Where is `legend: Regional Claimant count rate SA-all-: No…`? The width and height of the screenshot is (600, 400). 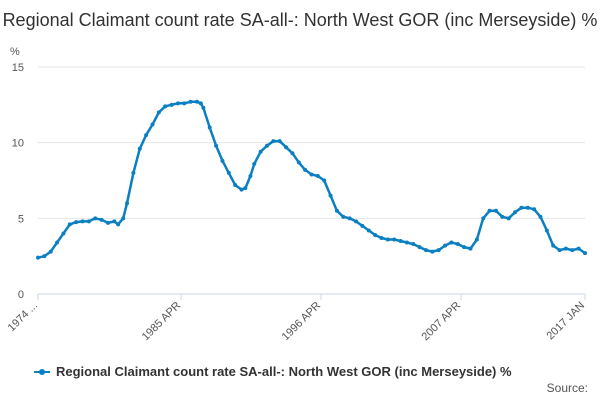
legend: Regional Claimant count rate SA-all-: No… is located at coordinates (273, 371).